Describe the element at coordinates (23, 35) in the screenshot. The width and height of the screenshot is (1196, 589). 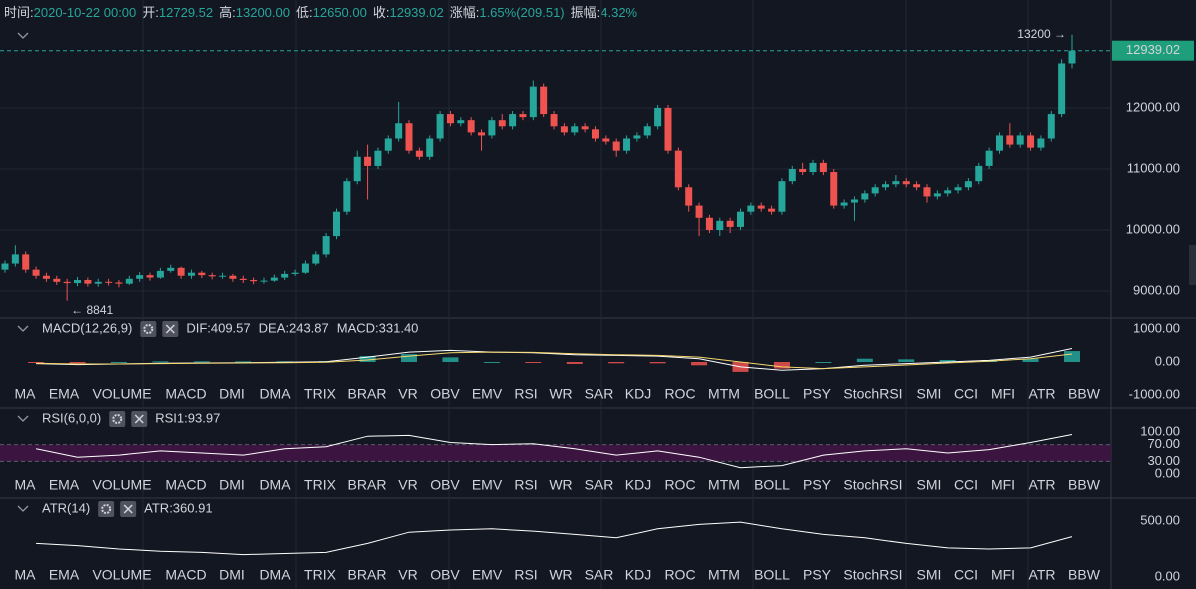
I see `collapse-toggle` at that location.